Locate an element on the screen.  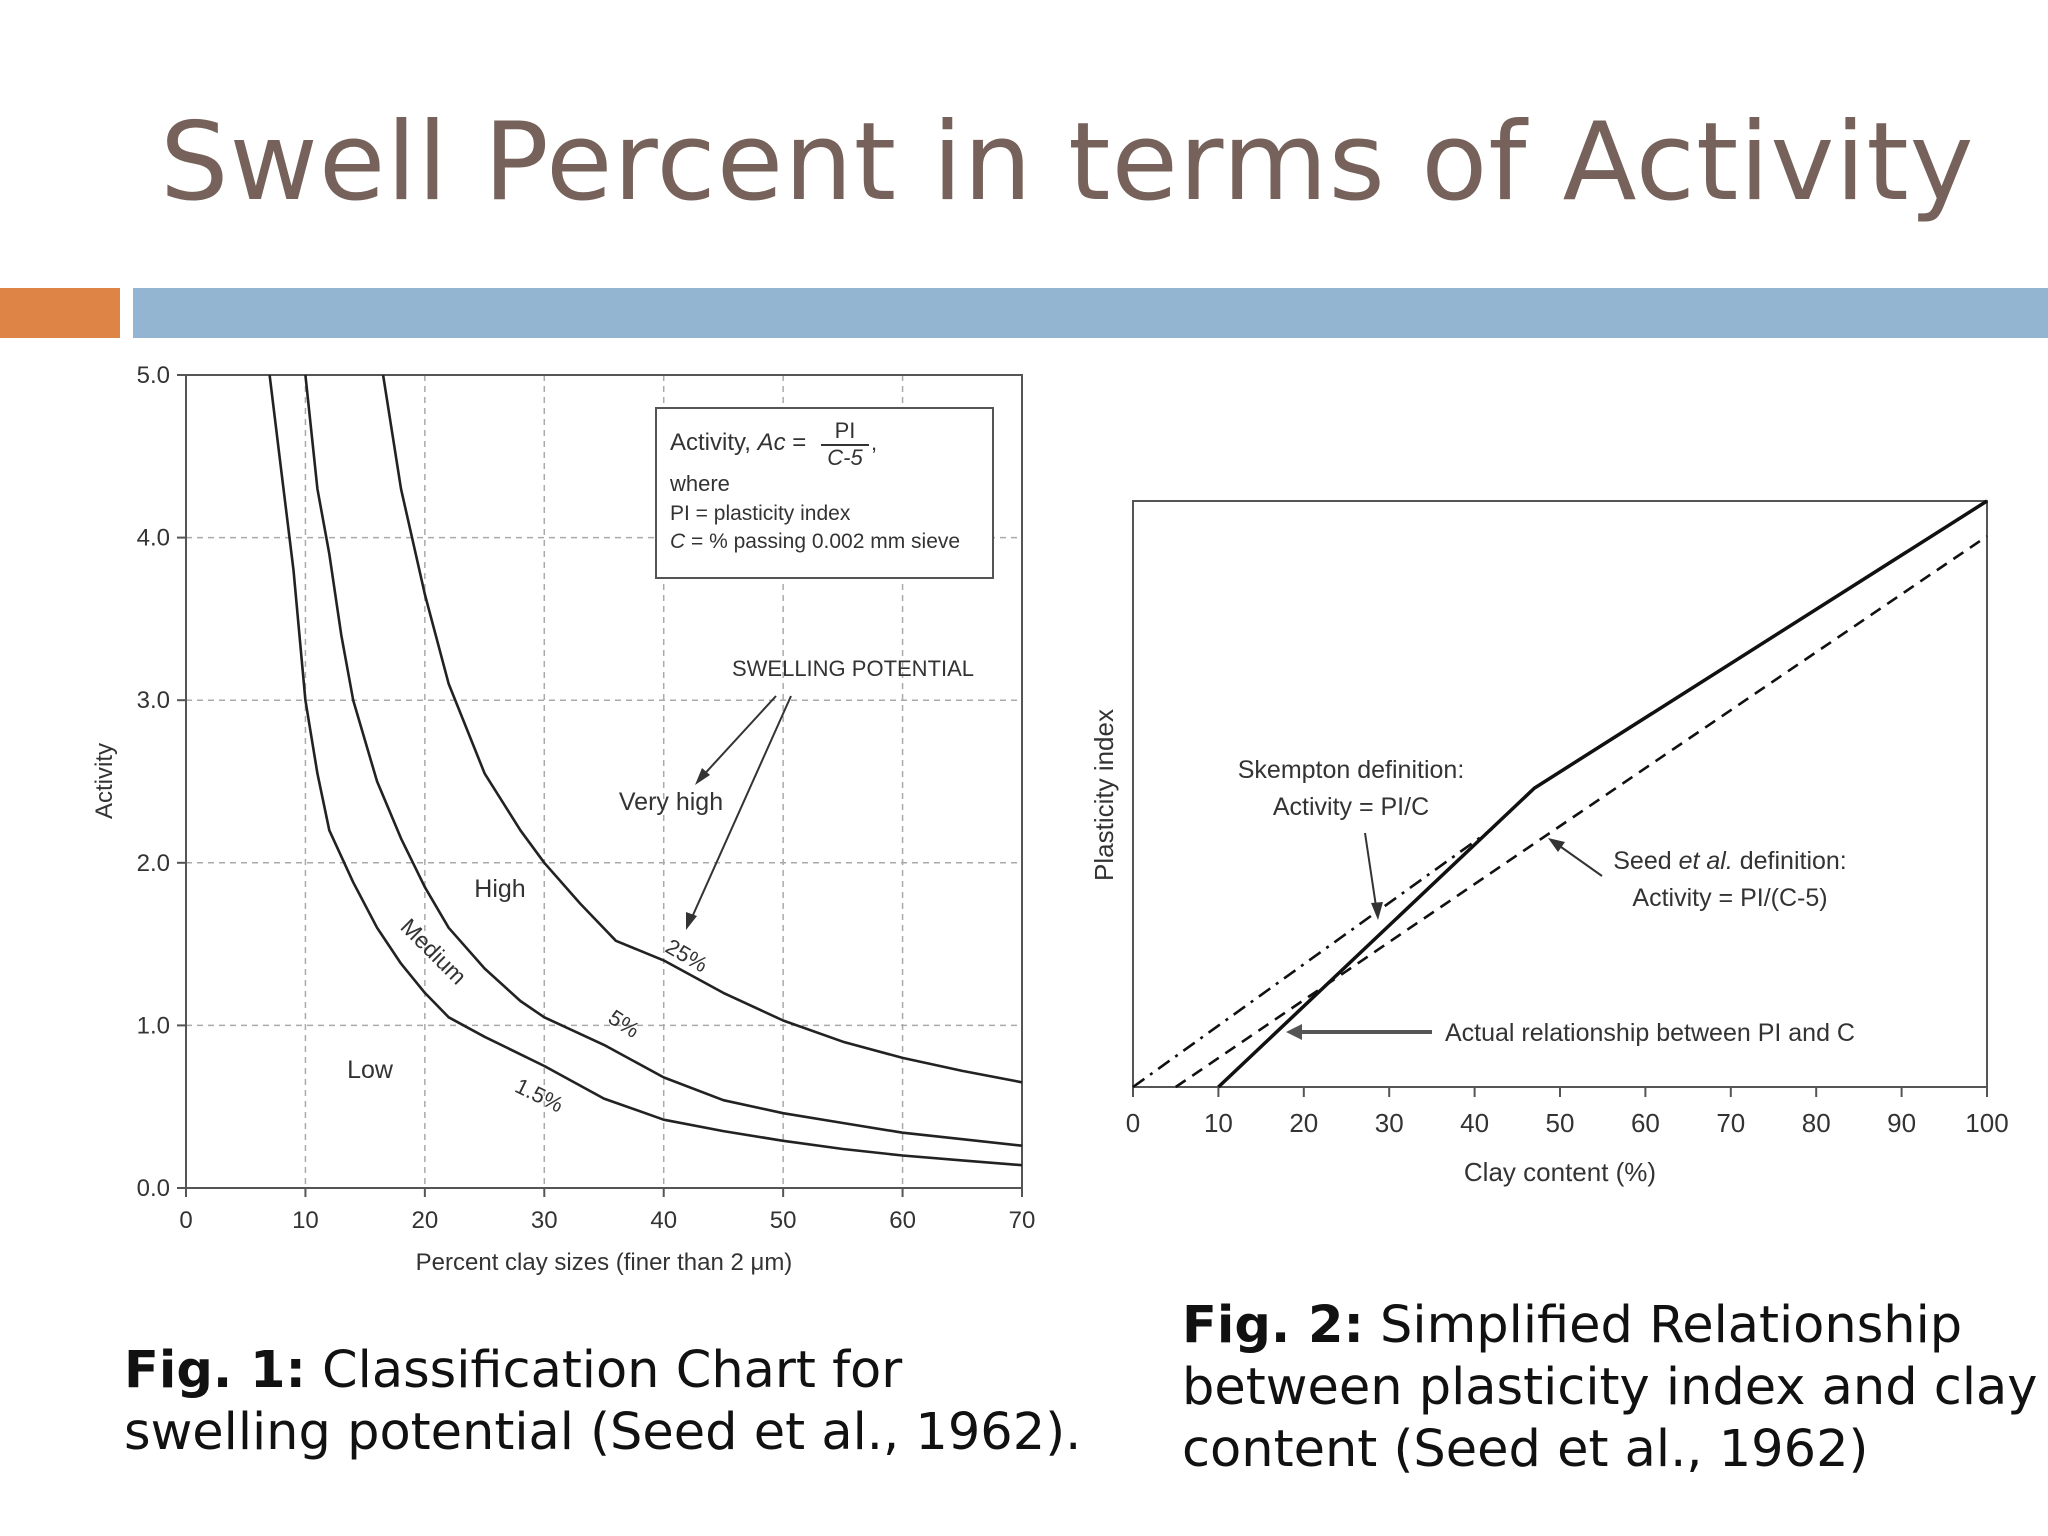
fig1-y-tick-label: 0.0 is located at coordinates (153, 1188).